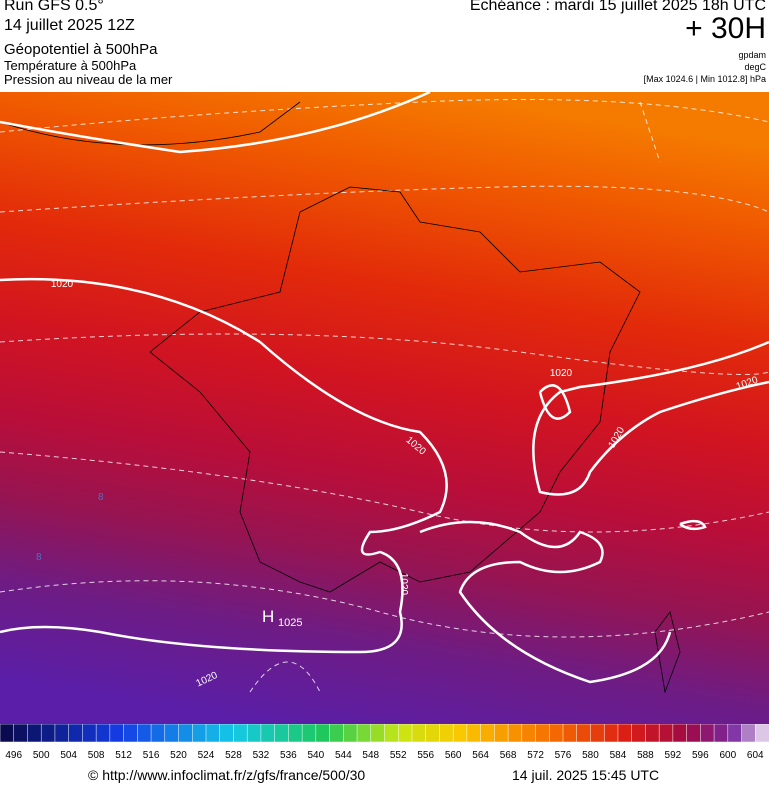 The image size is (769, 786). What do you see at coordinates (68, 755) in the screenshot?
I see `colorbar-label: 504` at bounding box center [68, 755].